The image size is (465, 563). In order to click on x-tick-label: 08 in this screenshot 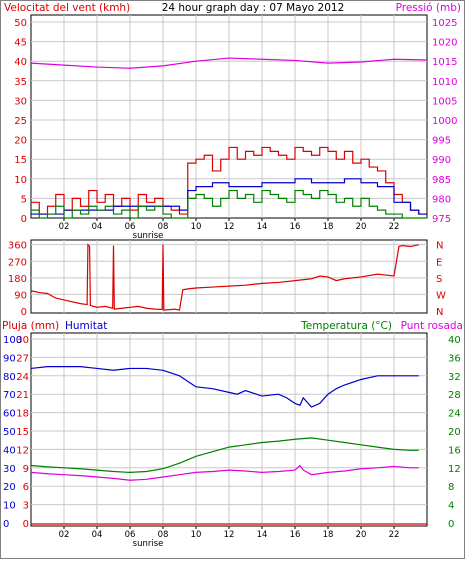, I will do `click(163, 227)`.